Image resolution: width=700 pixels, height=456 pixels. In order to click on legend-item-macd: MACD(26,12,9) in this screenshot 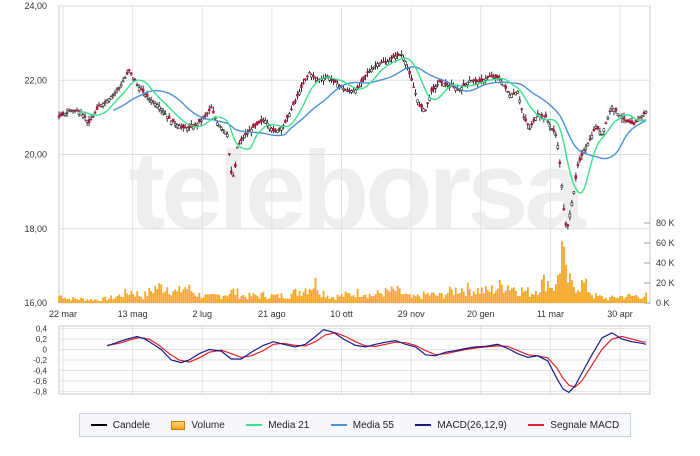, I will do `click(461, 425)`.